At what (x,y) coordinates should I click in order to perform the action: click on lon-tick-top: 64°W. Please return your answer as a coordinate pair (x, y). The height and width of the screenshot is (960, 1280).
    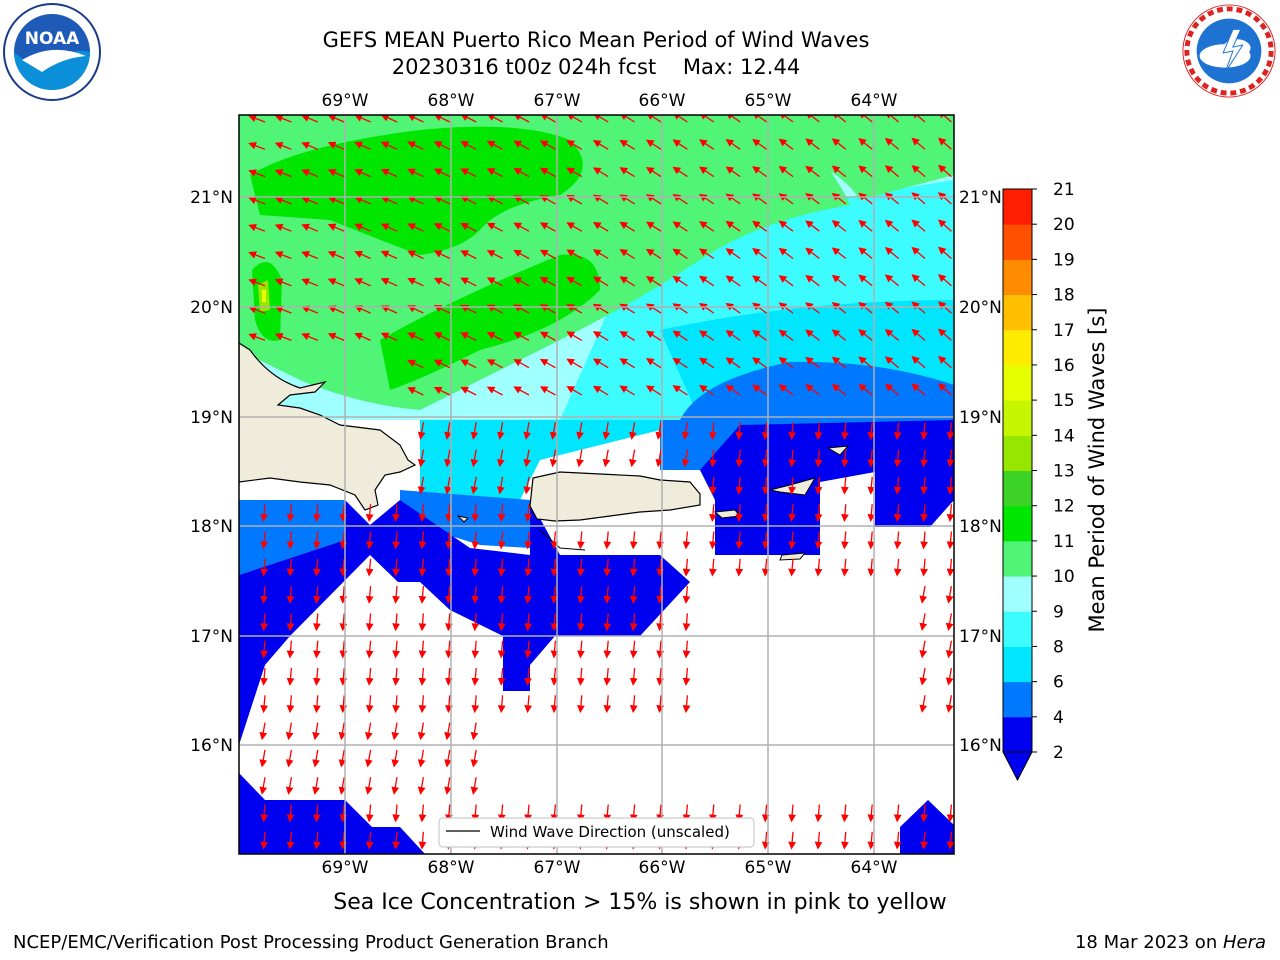
    Looking at the image, I should click on (874, 101).